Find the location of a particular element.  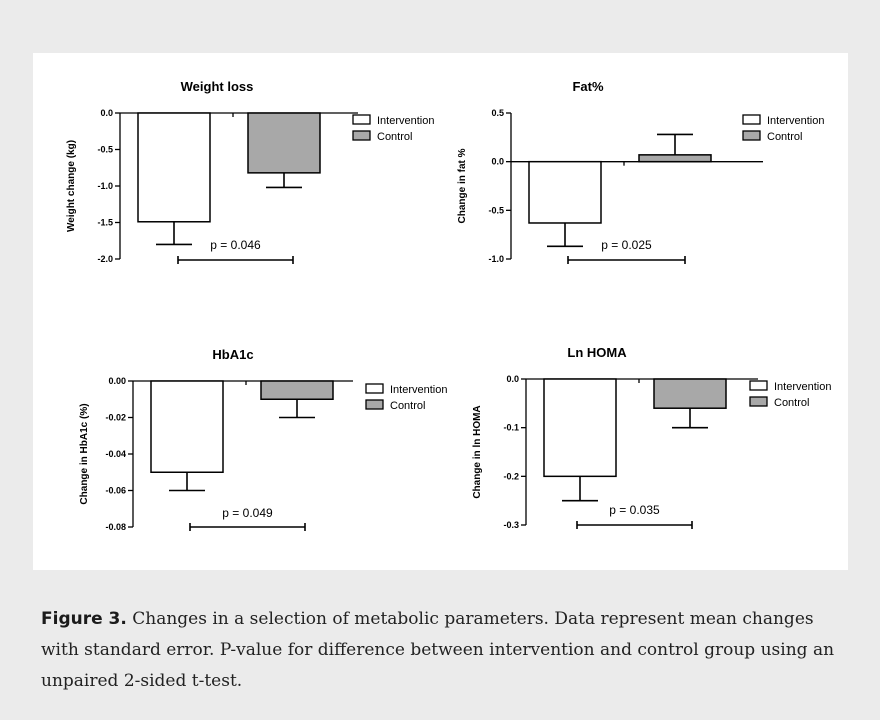

y-tick-label: -0.04 is located at coordinates (115, 454).